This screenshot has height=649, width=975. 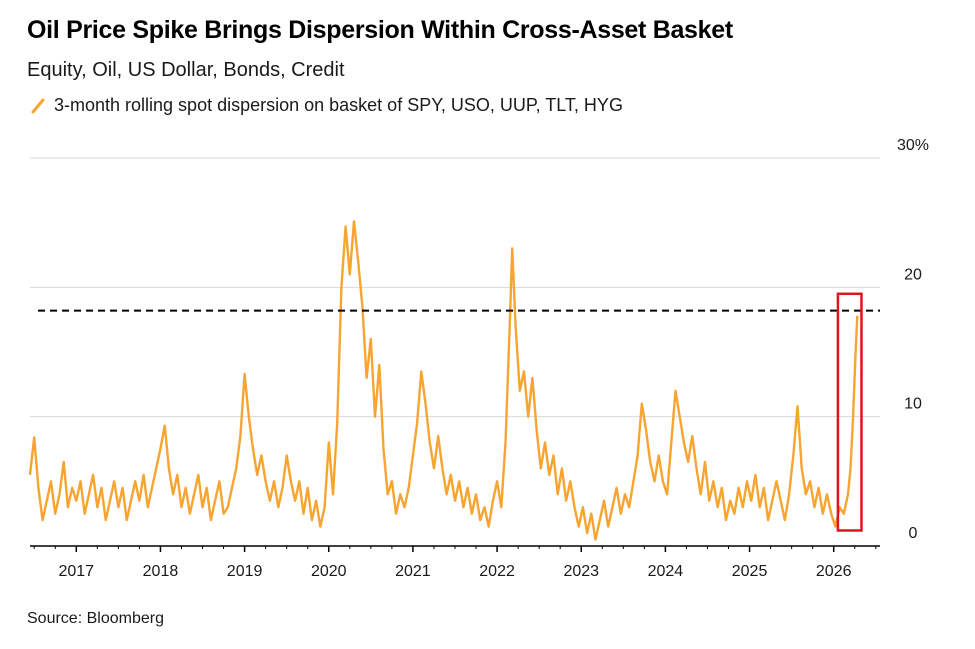 What do you see at coordinates (913, 145) in the screenshot?
I see `y-tick-label: 30%` at bounding box center [913, 145].